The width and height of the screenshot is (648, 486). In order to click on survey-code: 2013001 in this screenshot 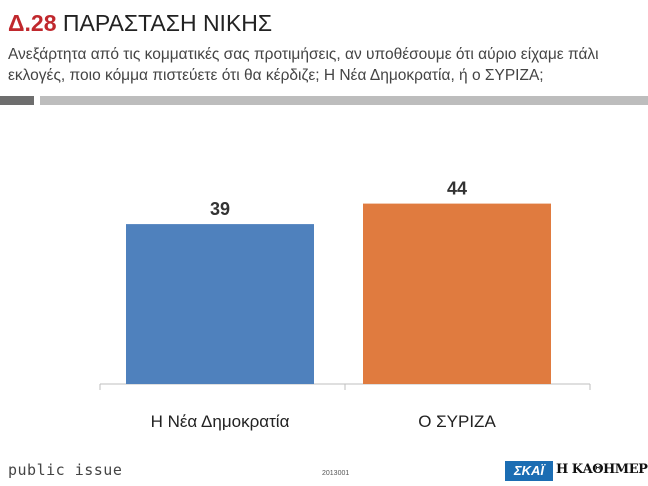, I will do `click(336, 473)`.